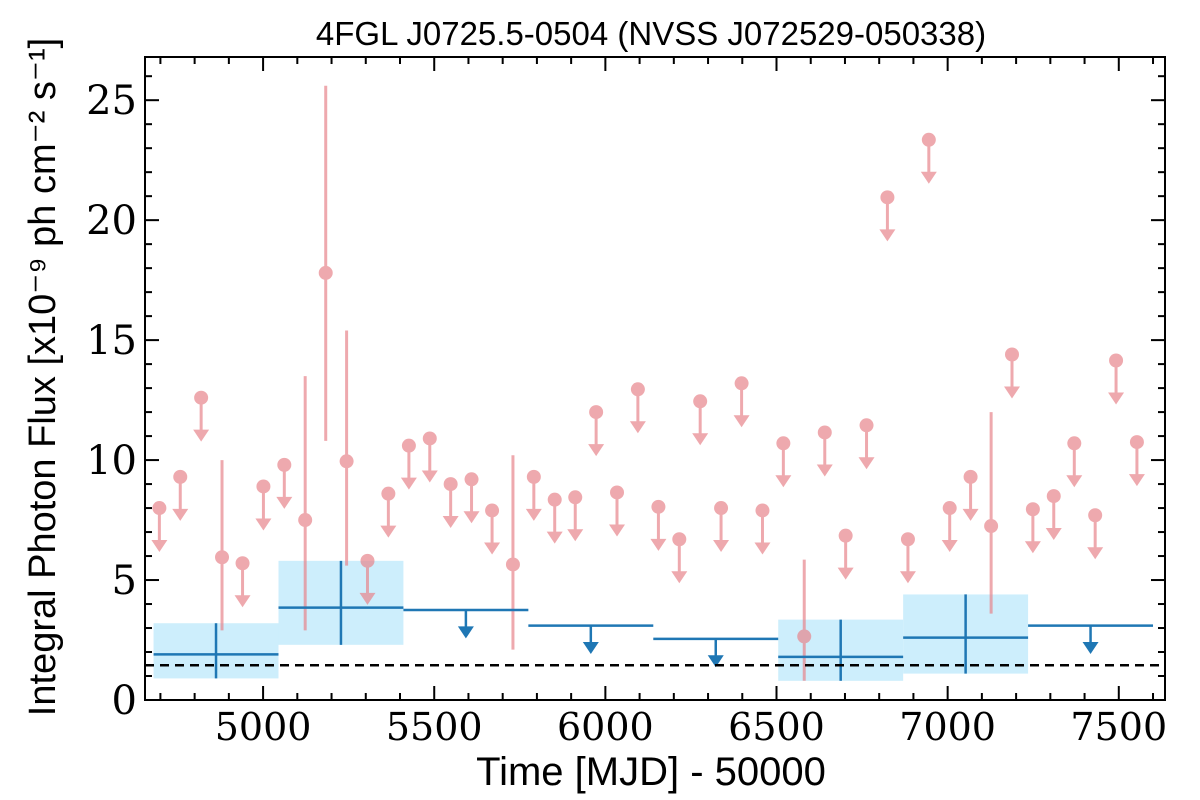 This screenshot has height=800, width=1200. I want to click on y-axis-label: Integral Photon Flux [x10⁻⁹ ph cm⁻² s⁻¹], so click(43, 377).